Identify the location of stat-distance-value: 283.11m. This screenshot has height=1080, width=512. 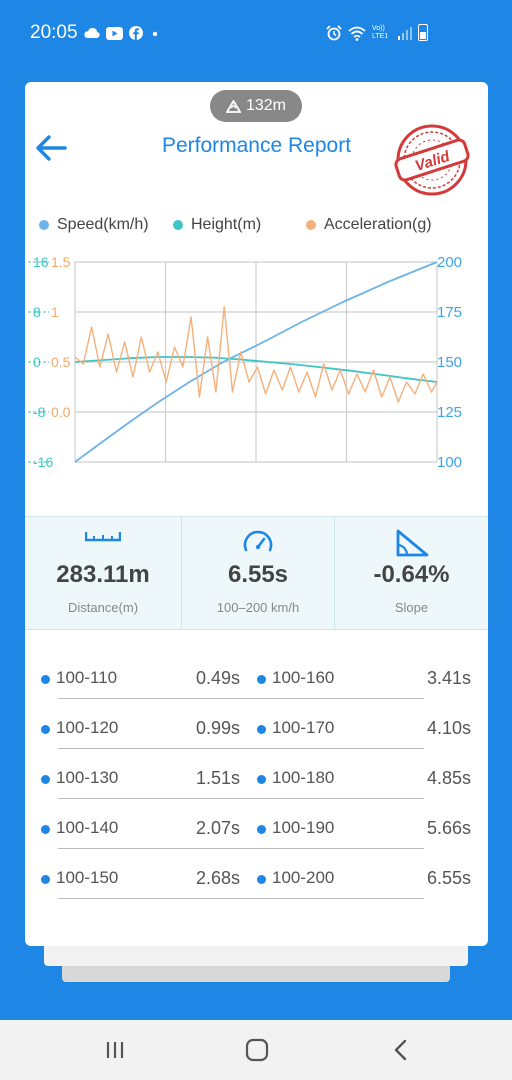
(103, 574).